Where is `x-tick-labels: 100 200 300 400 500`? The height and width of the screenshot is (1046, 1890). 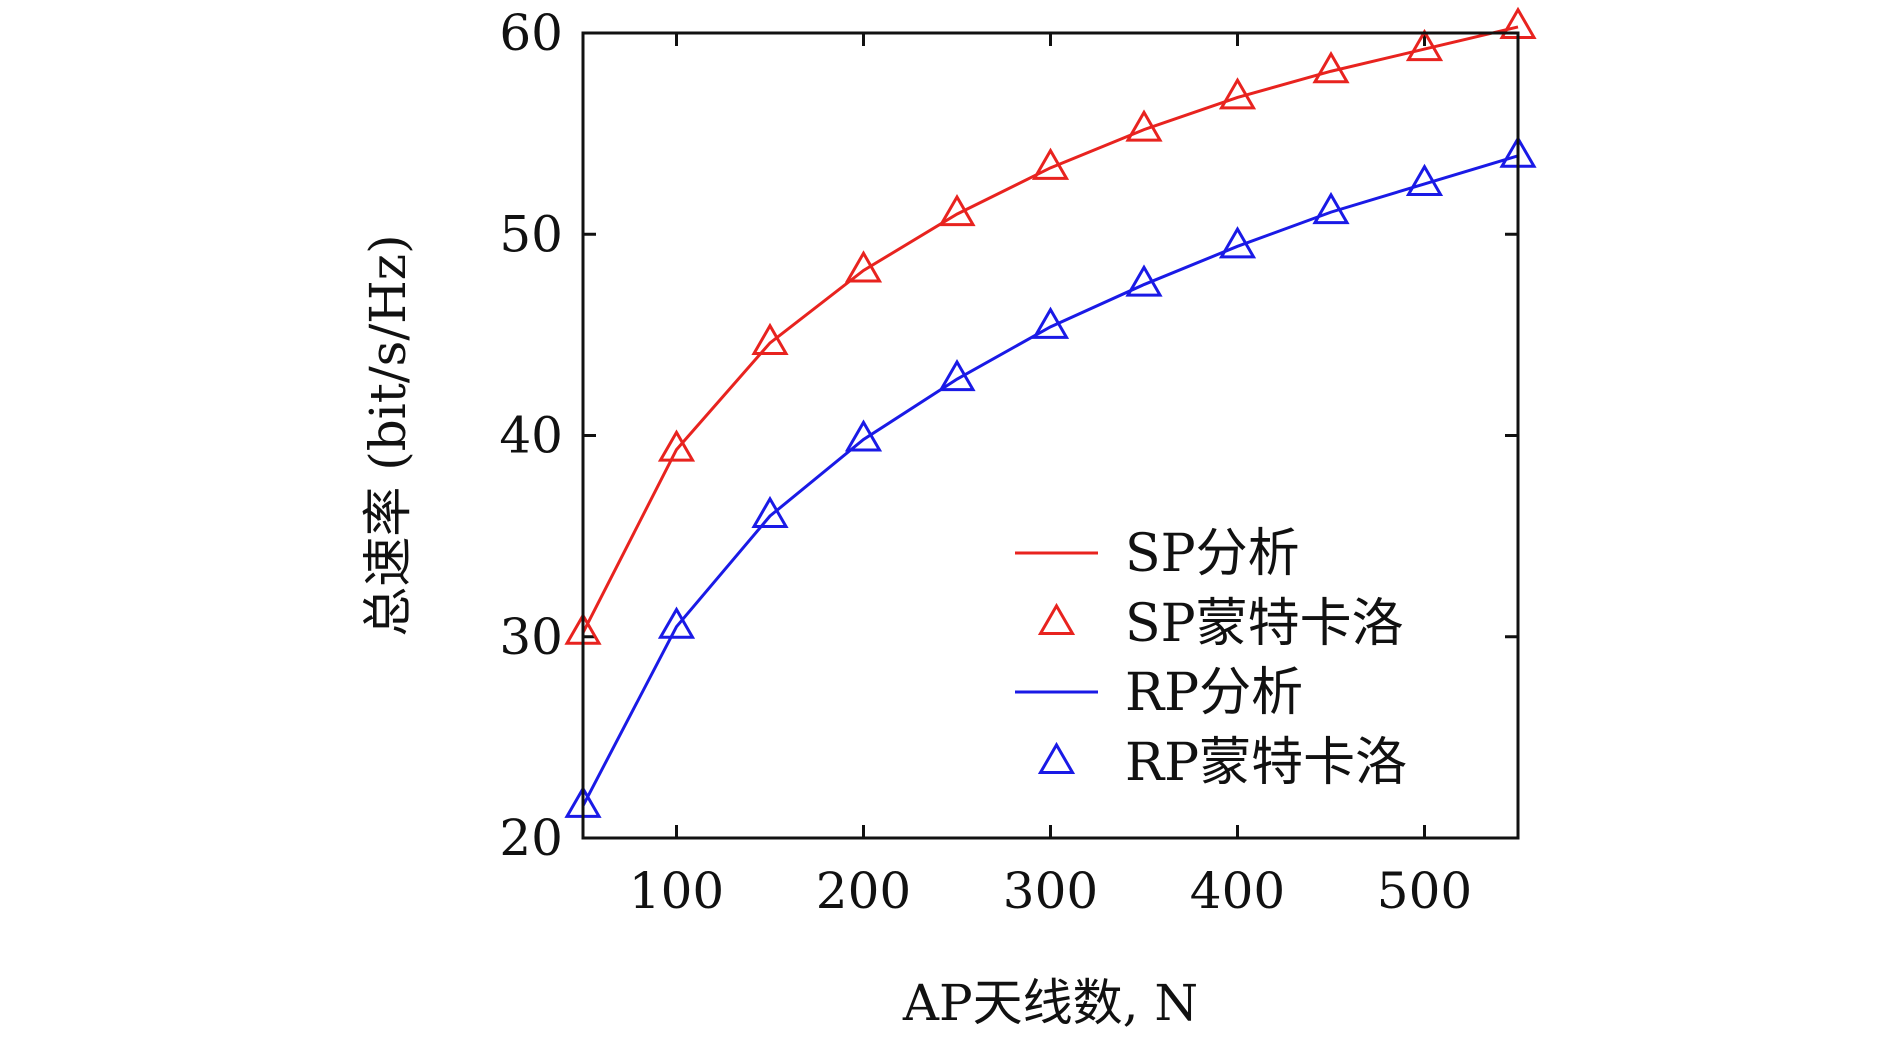
x-tick-labels: 100 200 300 400 500 is located at coordinates (1050, 891).